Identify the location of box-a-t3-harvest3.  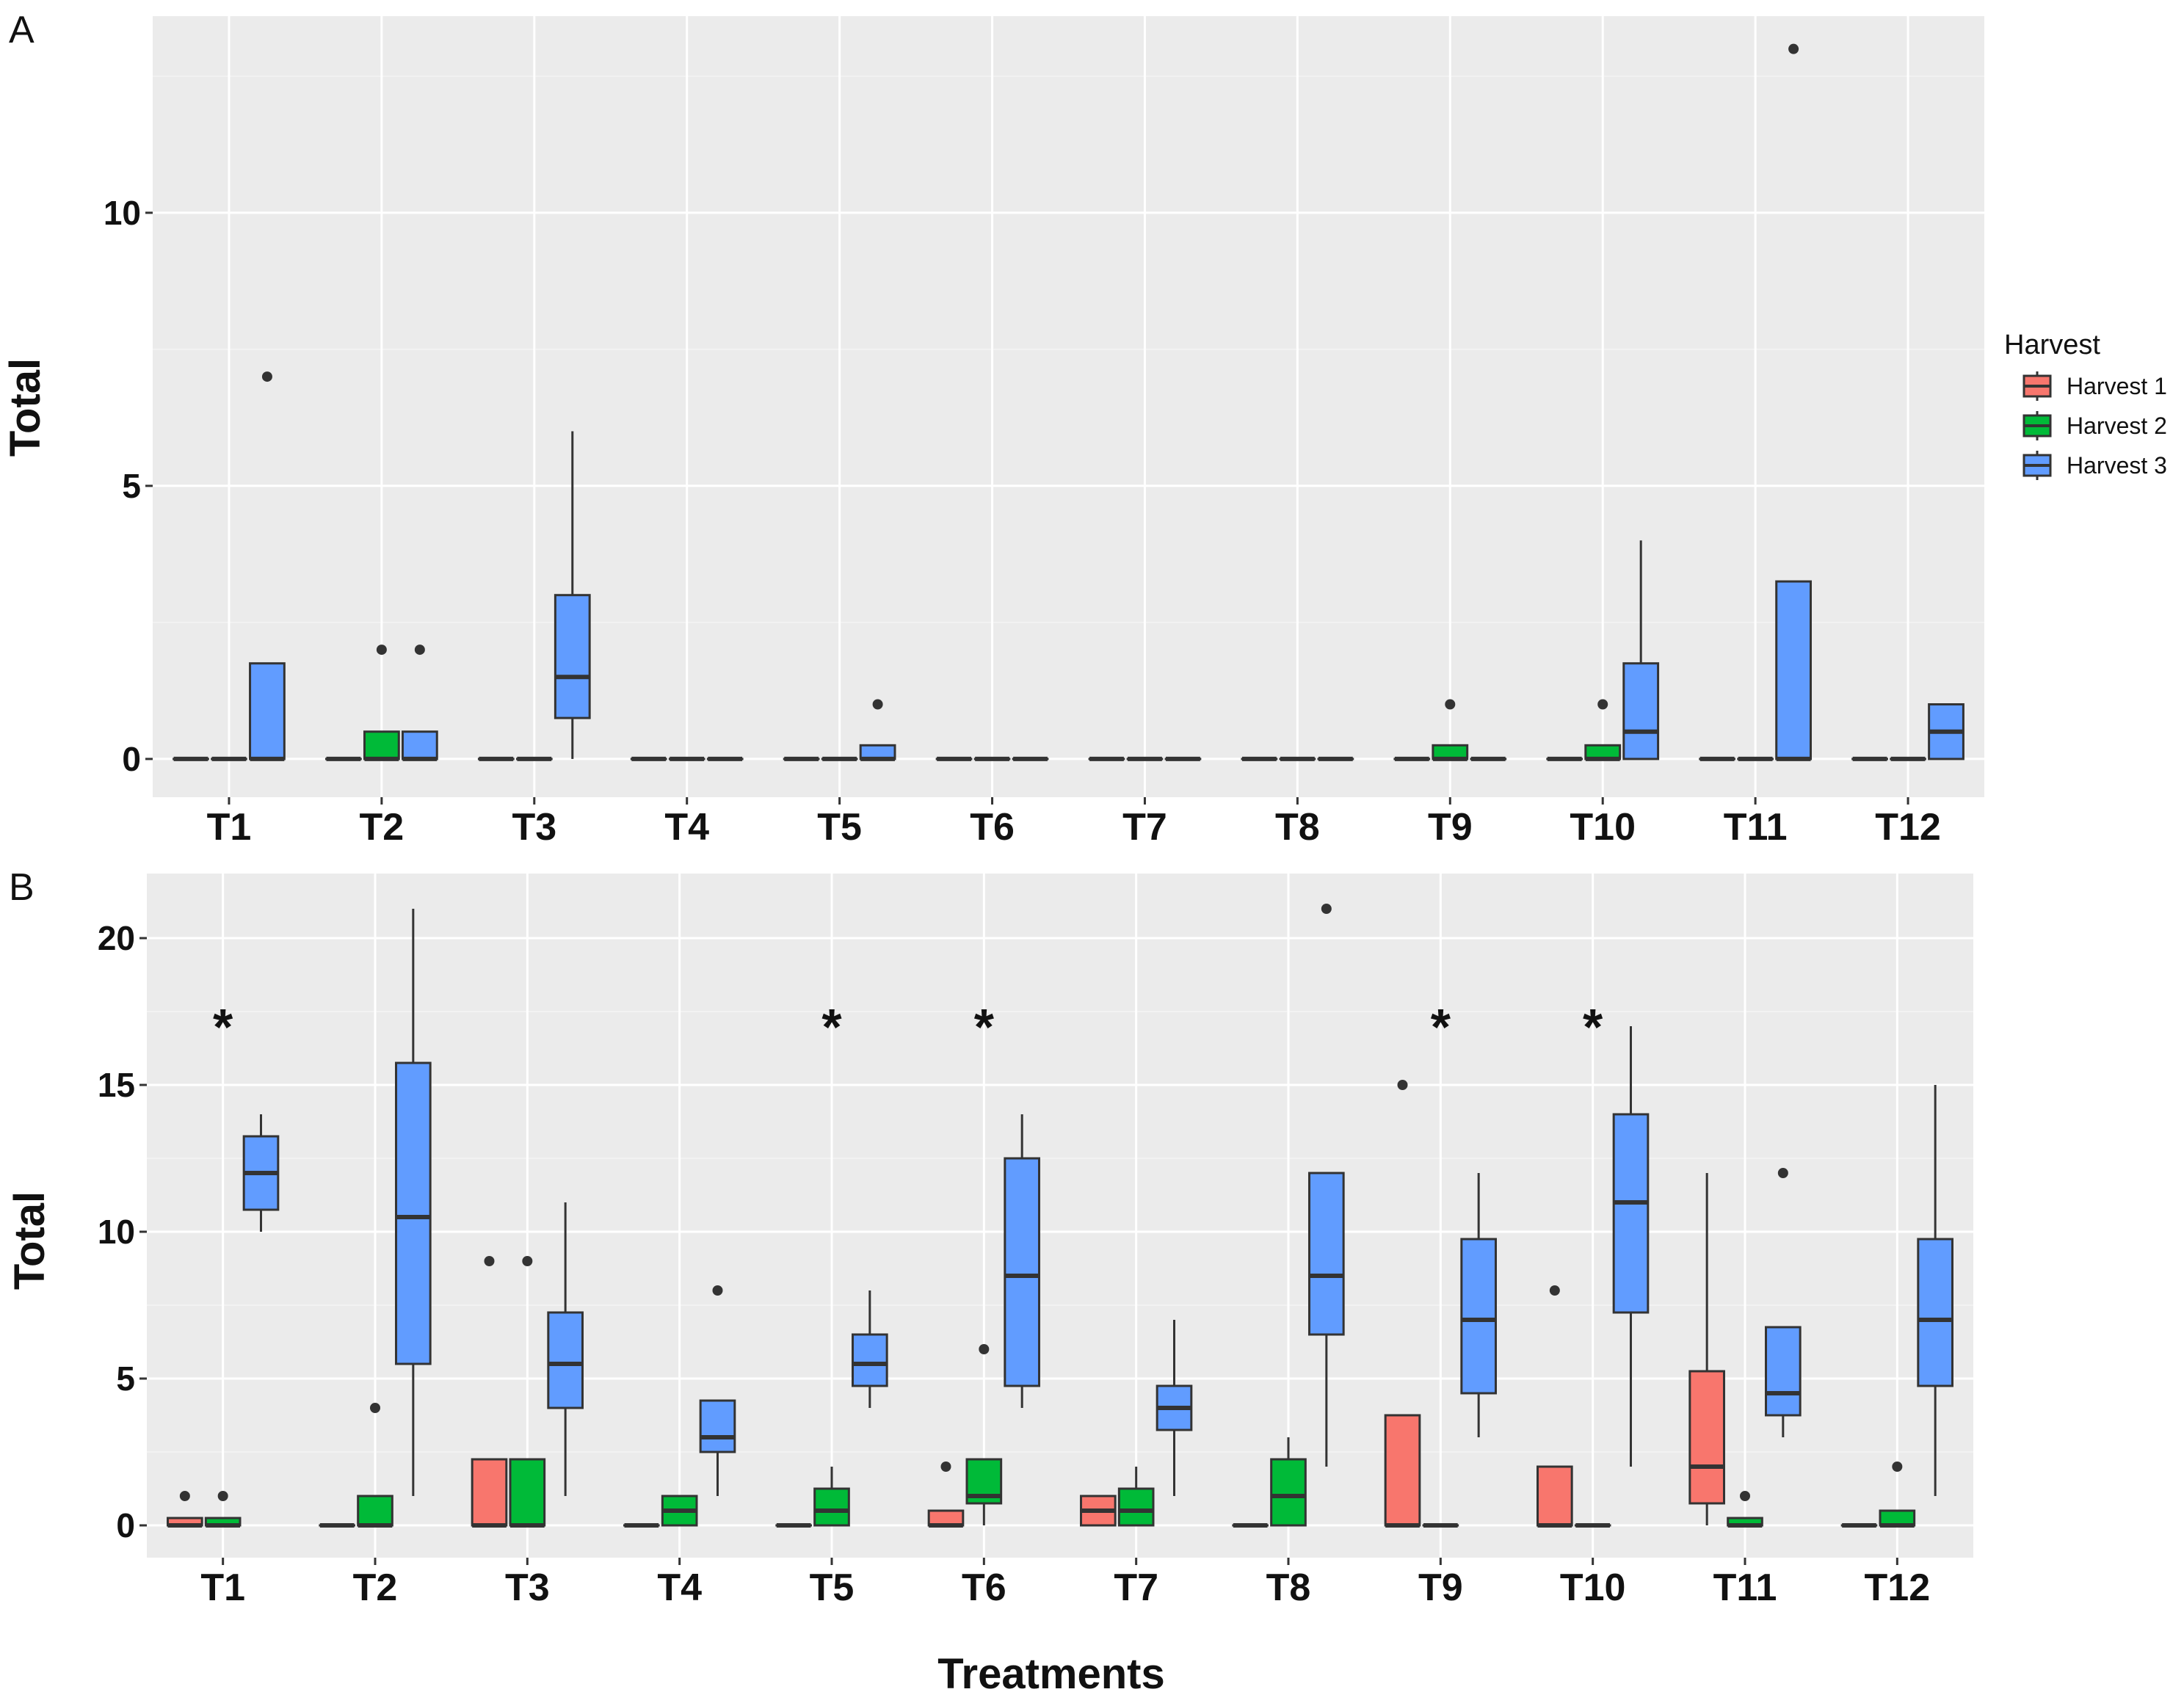
(572, 595).